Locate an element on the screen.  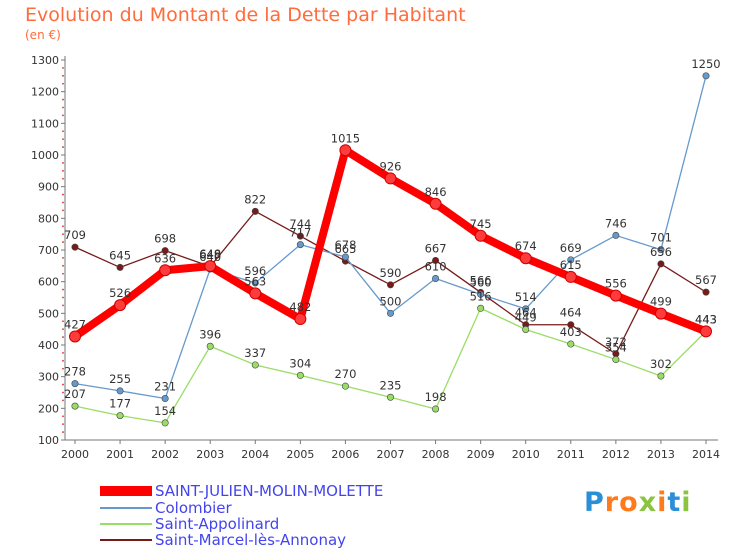
data-label: 499 is located at coordinates (661, 302).